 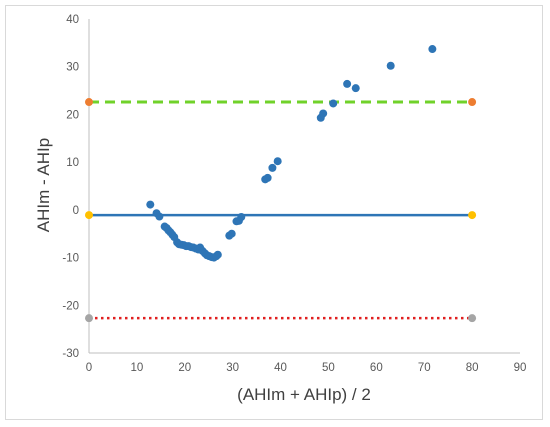 What do you see at coordinates (43, 185) in the screenshot?
I see `y-axis-title: AHIm - AHIp` at bounding box center [43, 185].